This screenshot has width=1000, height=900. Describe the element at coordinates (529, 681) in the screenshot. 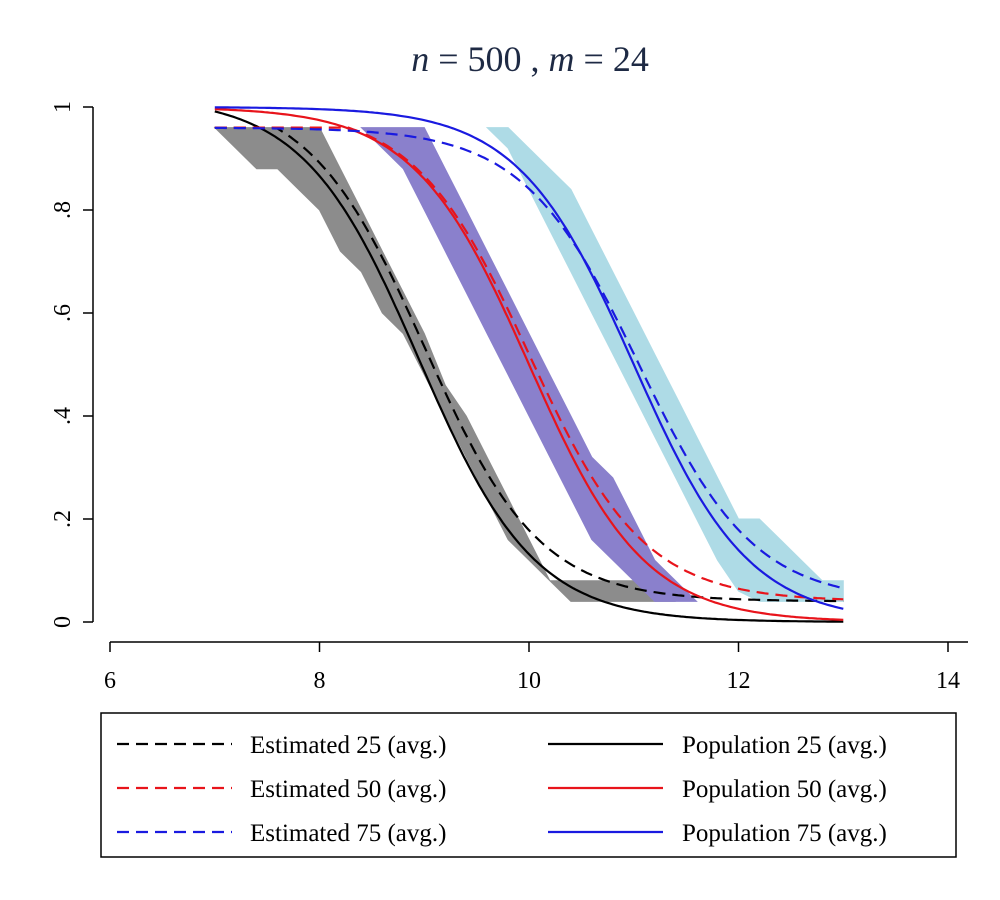

I see `x-tick-label-10: 10` at that location.